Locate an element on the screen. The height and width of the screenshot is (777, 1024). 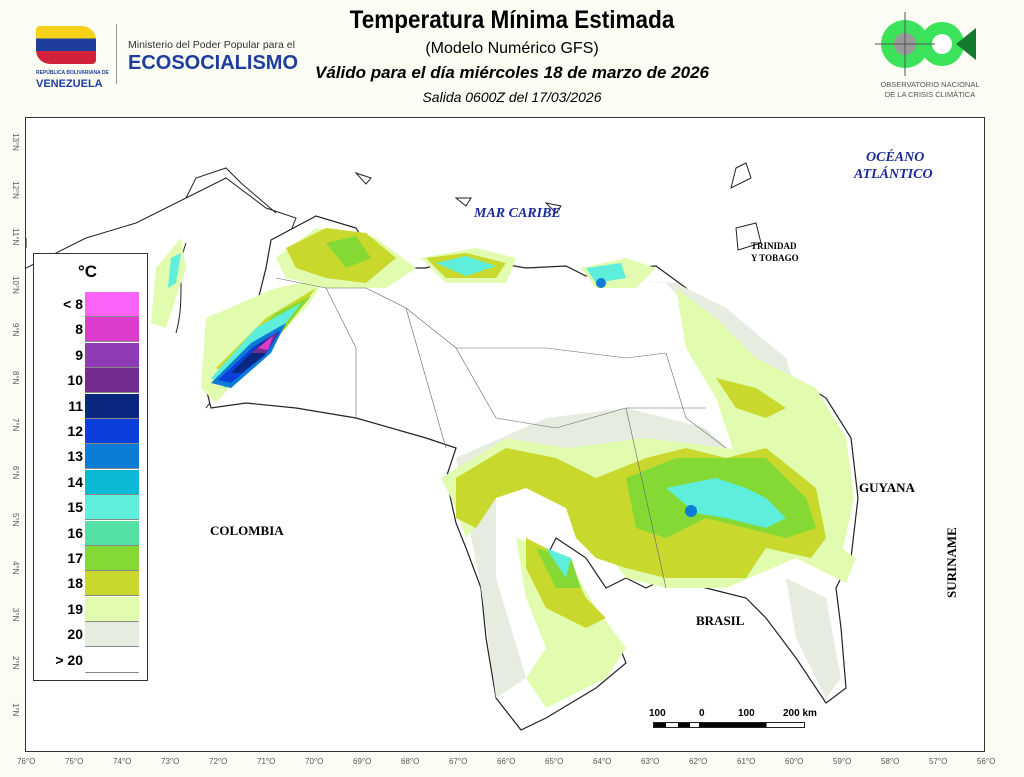
latitude-tick: 13°N is located at coordinates (15, 142).